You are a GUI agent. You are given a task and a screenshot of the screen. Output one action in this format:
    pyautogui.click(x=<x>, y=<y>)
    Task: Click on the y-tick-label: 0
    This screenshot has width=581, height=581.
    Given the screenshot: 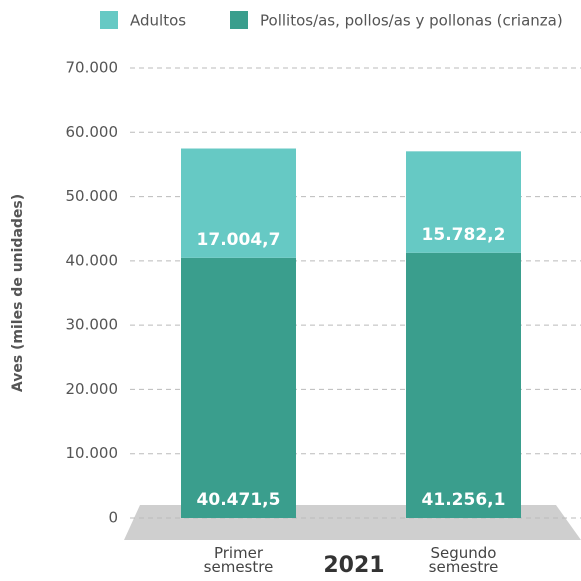 What is the action you would take?
    pyautogui.click(x=113, y=518)
    